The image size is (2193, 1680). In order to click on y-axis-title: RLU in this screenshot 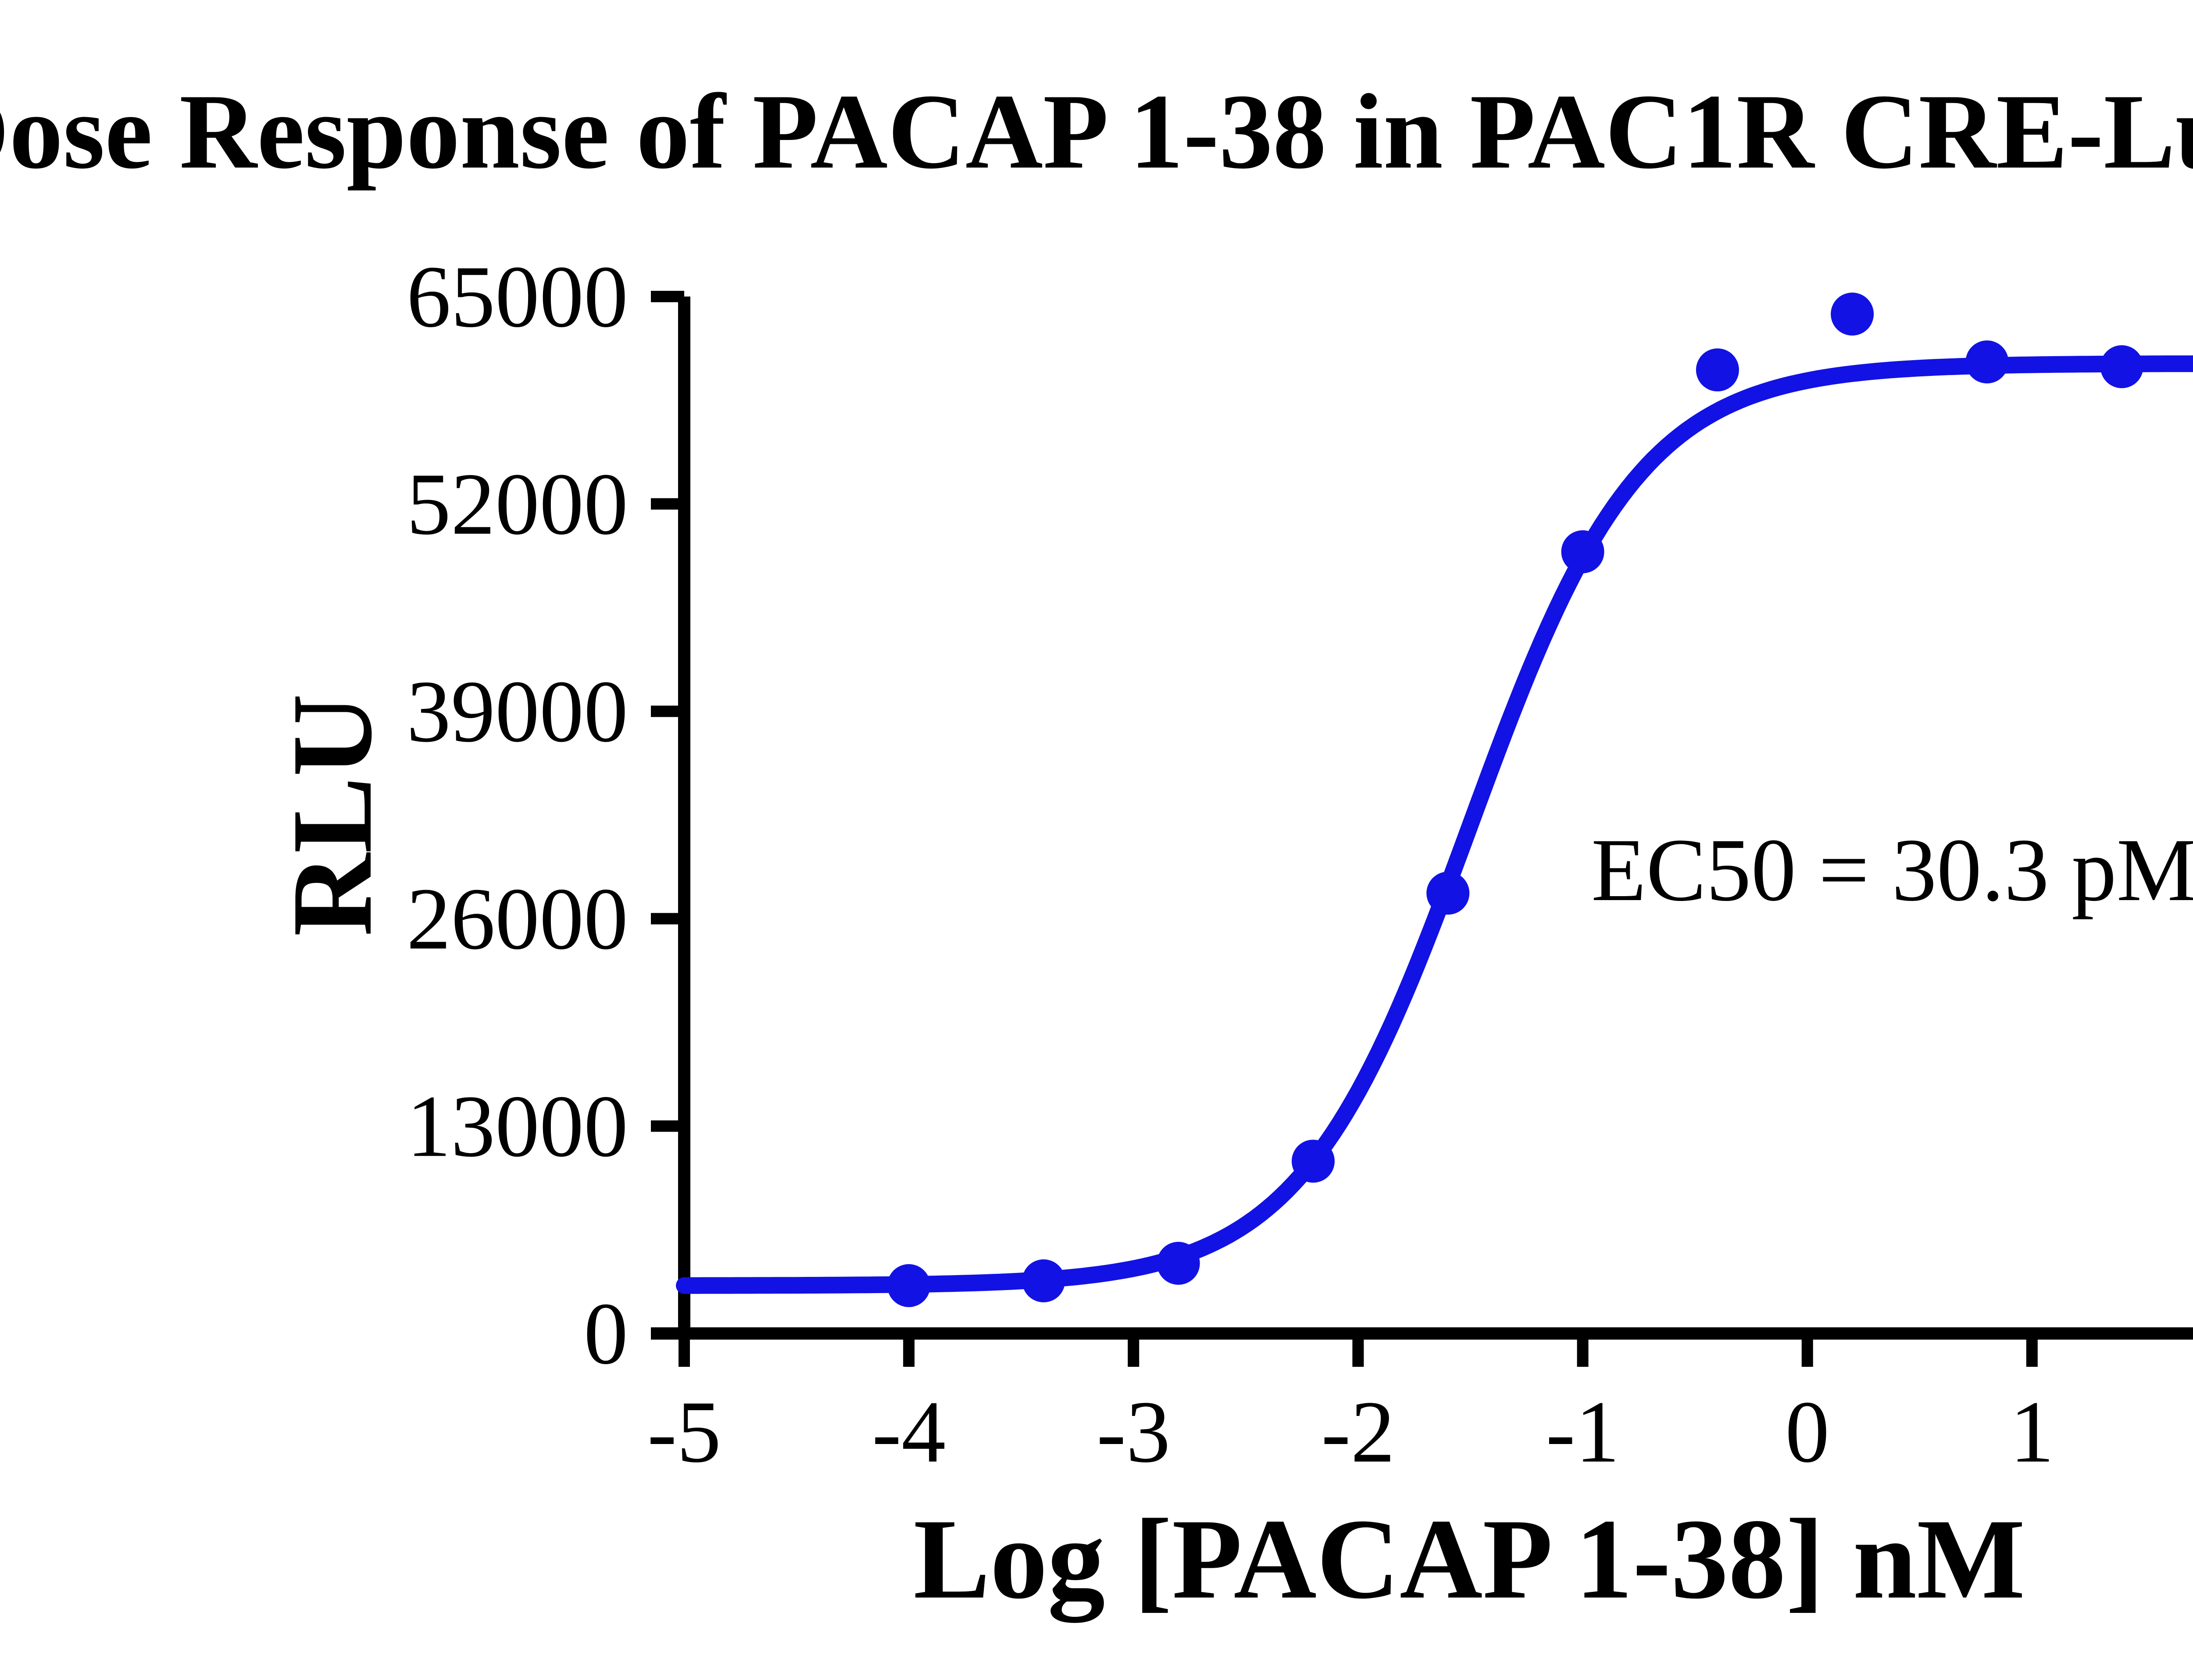, I will do `click(332, 814)`.